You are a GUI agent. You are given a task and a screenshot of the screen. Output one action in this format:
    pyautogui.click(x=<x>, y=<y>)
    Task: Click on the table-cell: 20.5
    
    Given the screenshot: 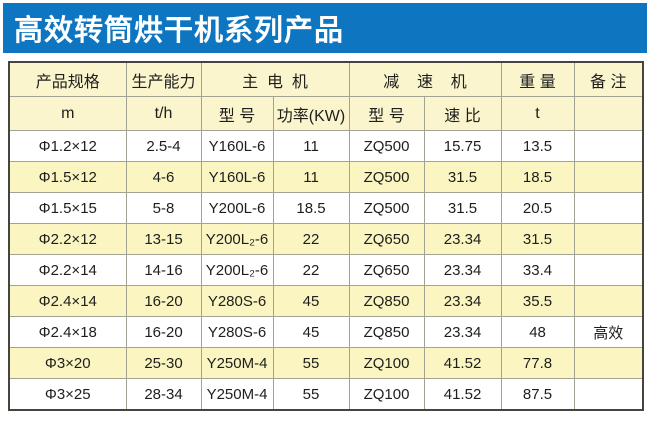 What is the action you would take?
    pyautogui.click(x=537, y=208)
    